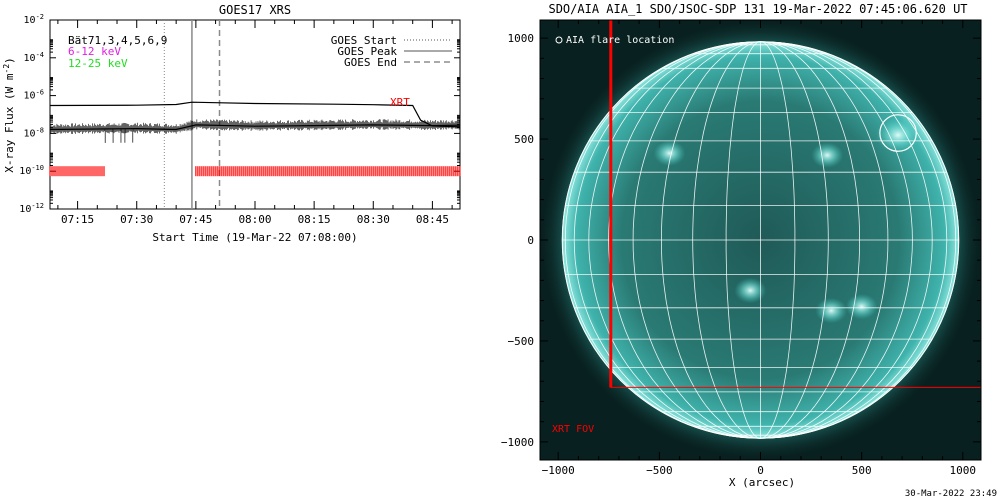 The width and height of the screenshot is (1000, 500). Describe the element at coordinates (31, 208) in the screenshot. I see `y-tick-label: 10⁻¹²` at that location.